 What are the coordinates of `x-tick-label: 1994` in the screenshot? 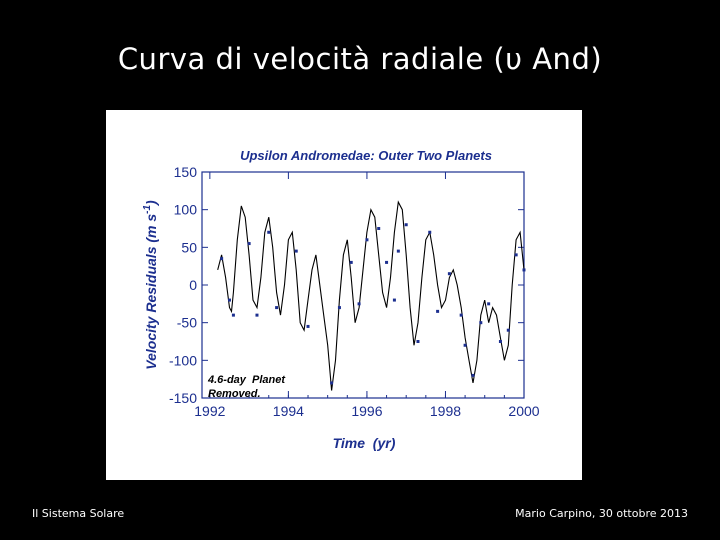 It's located at (288, 411).